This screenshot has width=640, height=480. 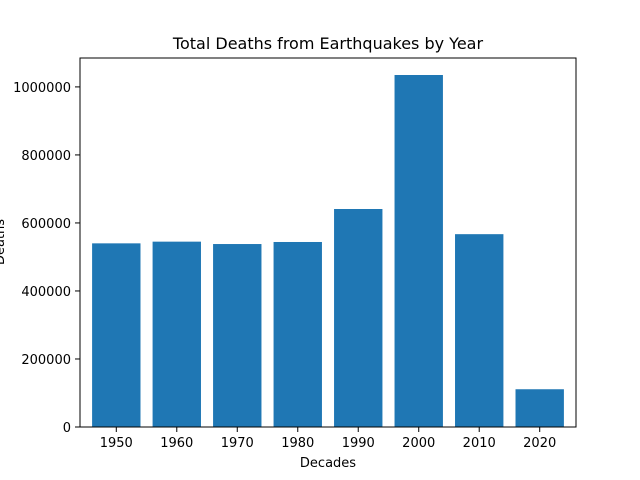 I want to click on bar-2010, so click(x=479, y=330).